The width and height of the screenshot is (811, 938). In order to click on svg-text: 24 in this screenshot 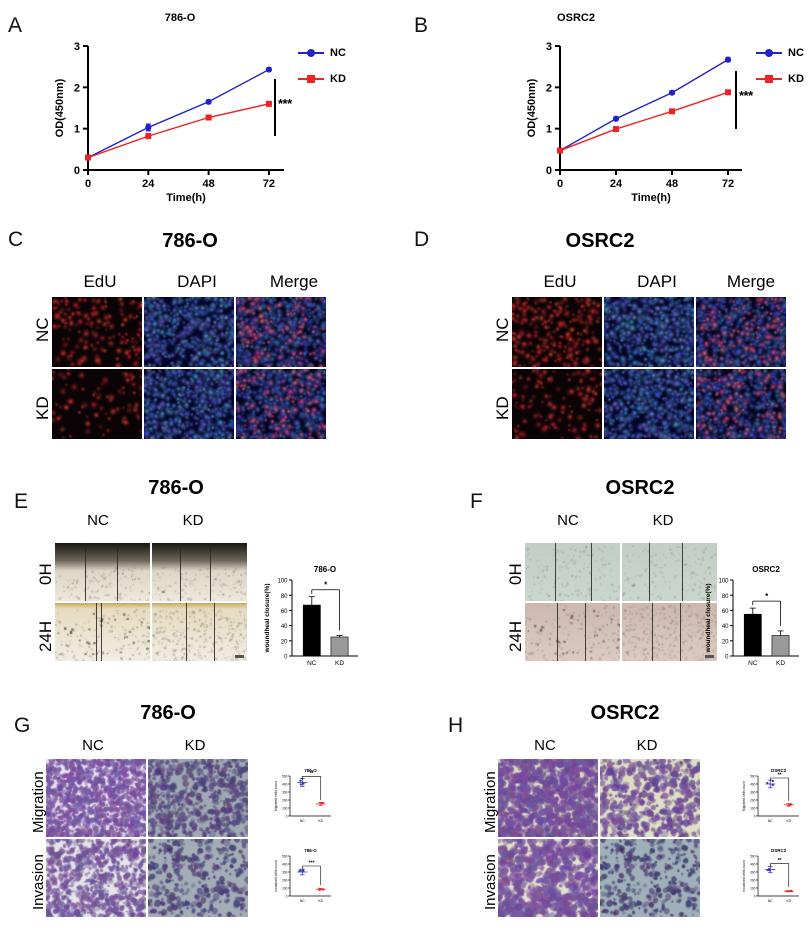, I will do `click(616, 184)`.